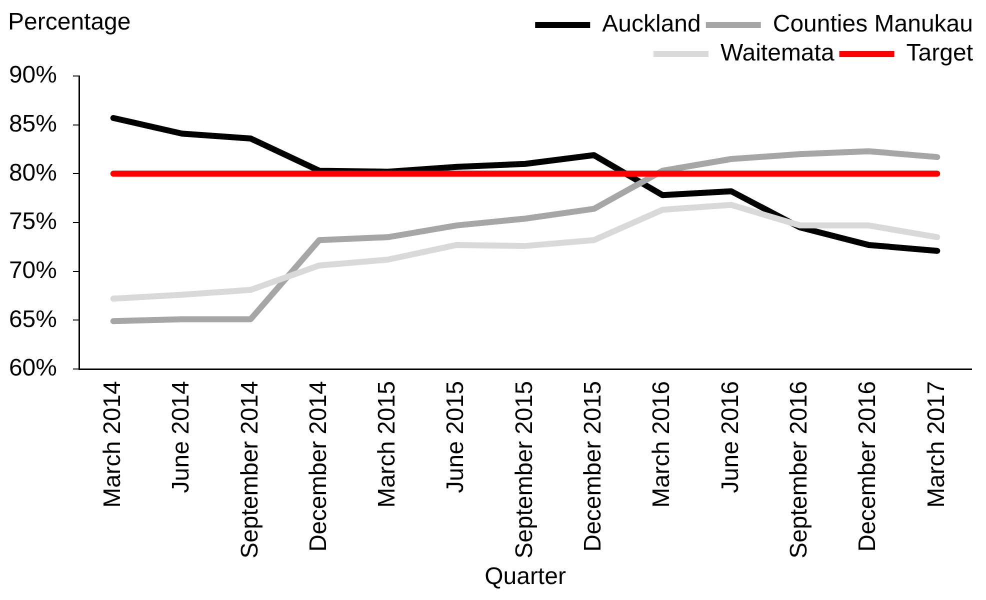 The height and width of the screenshot is (600, 986). What do you see at coordinates (32, 368) in the screenshot?
I see `y-tick-label: 60%` at bounding box center [32, 368].